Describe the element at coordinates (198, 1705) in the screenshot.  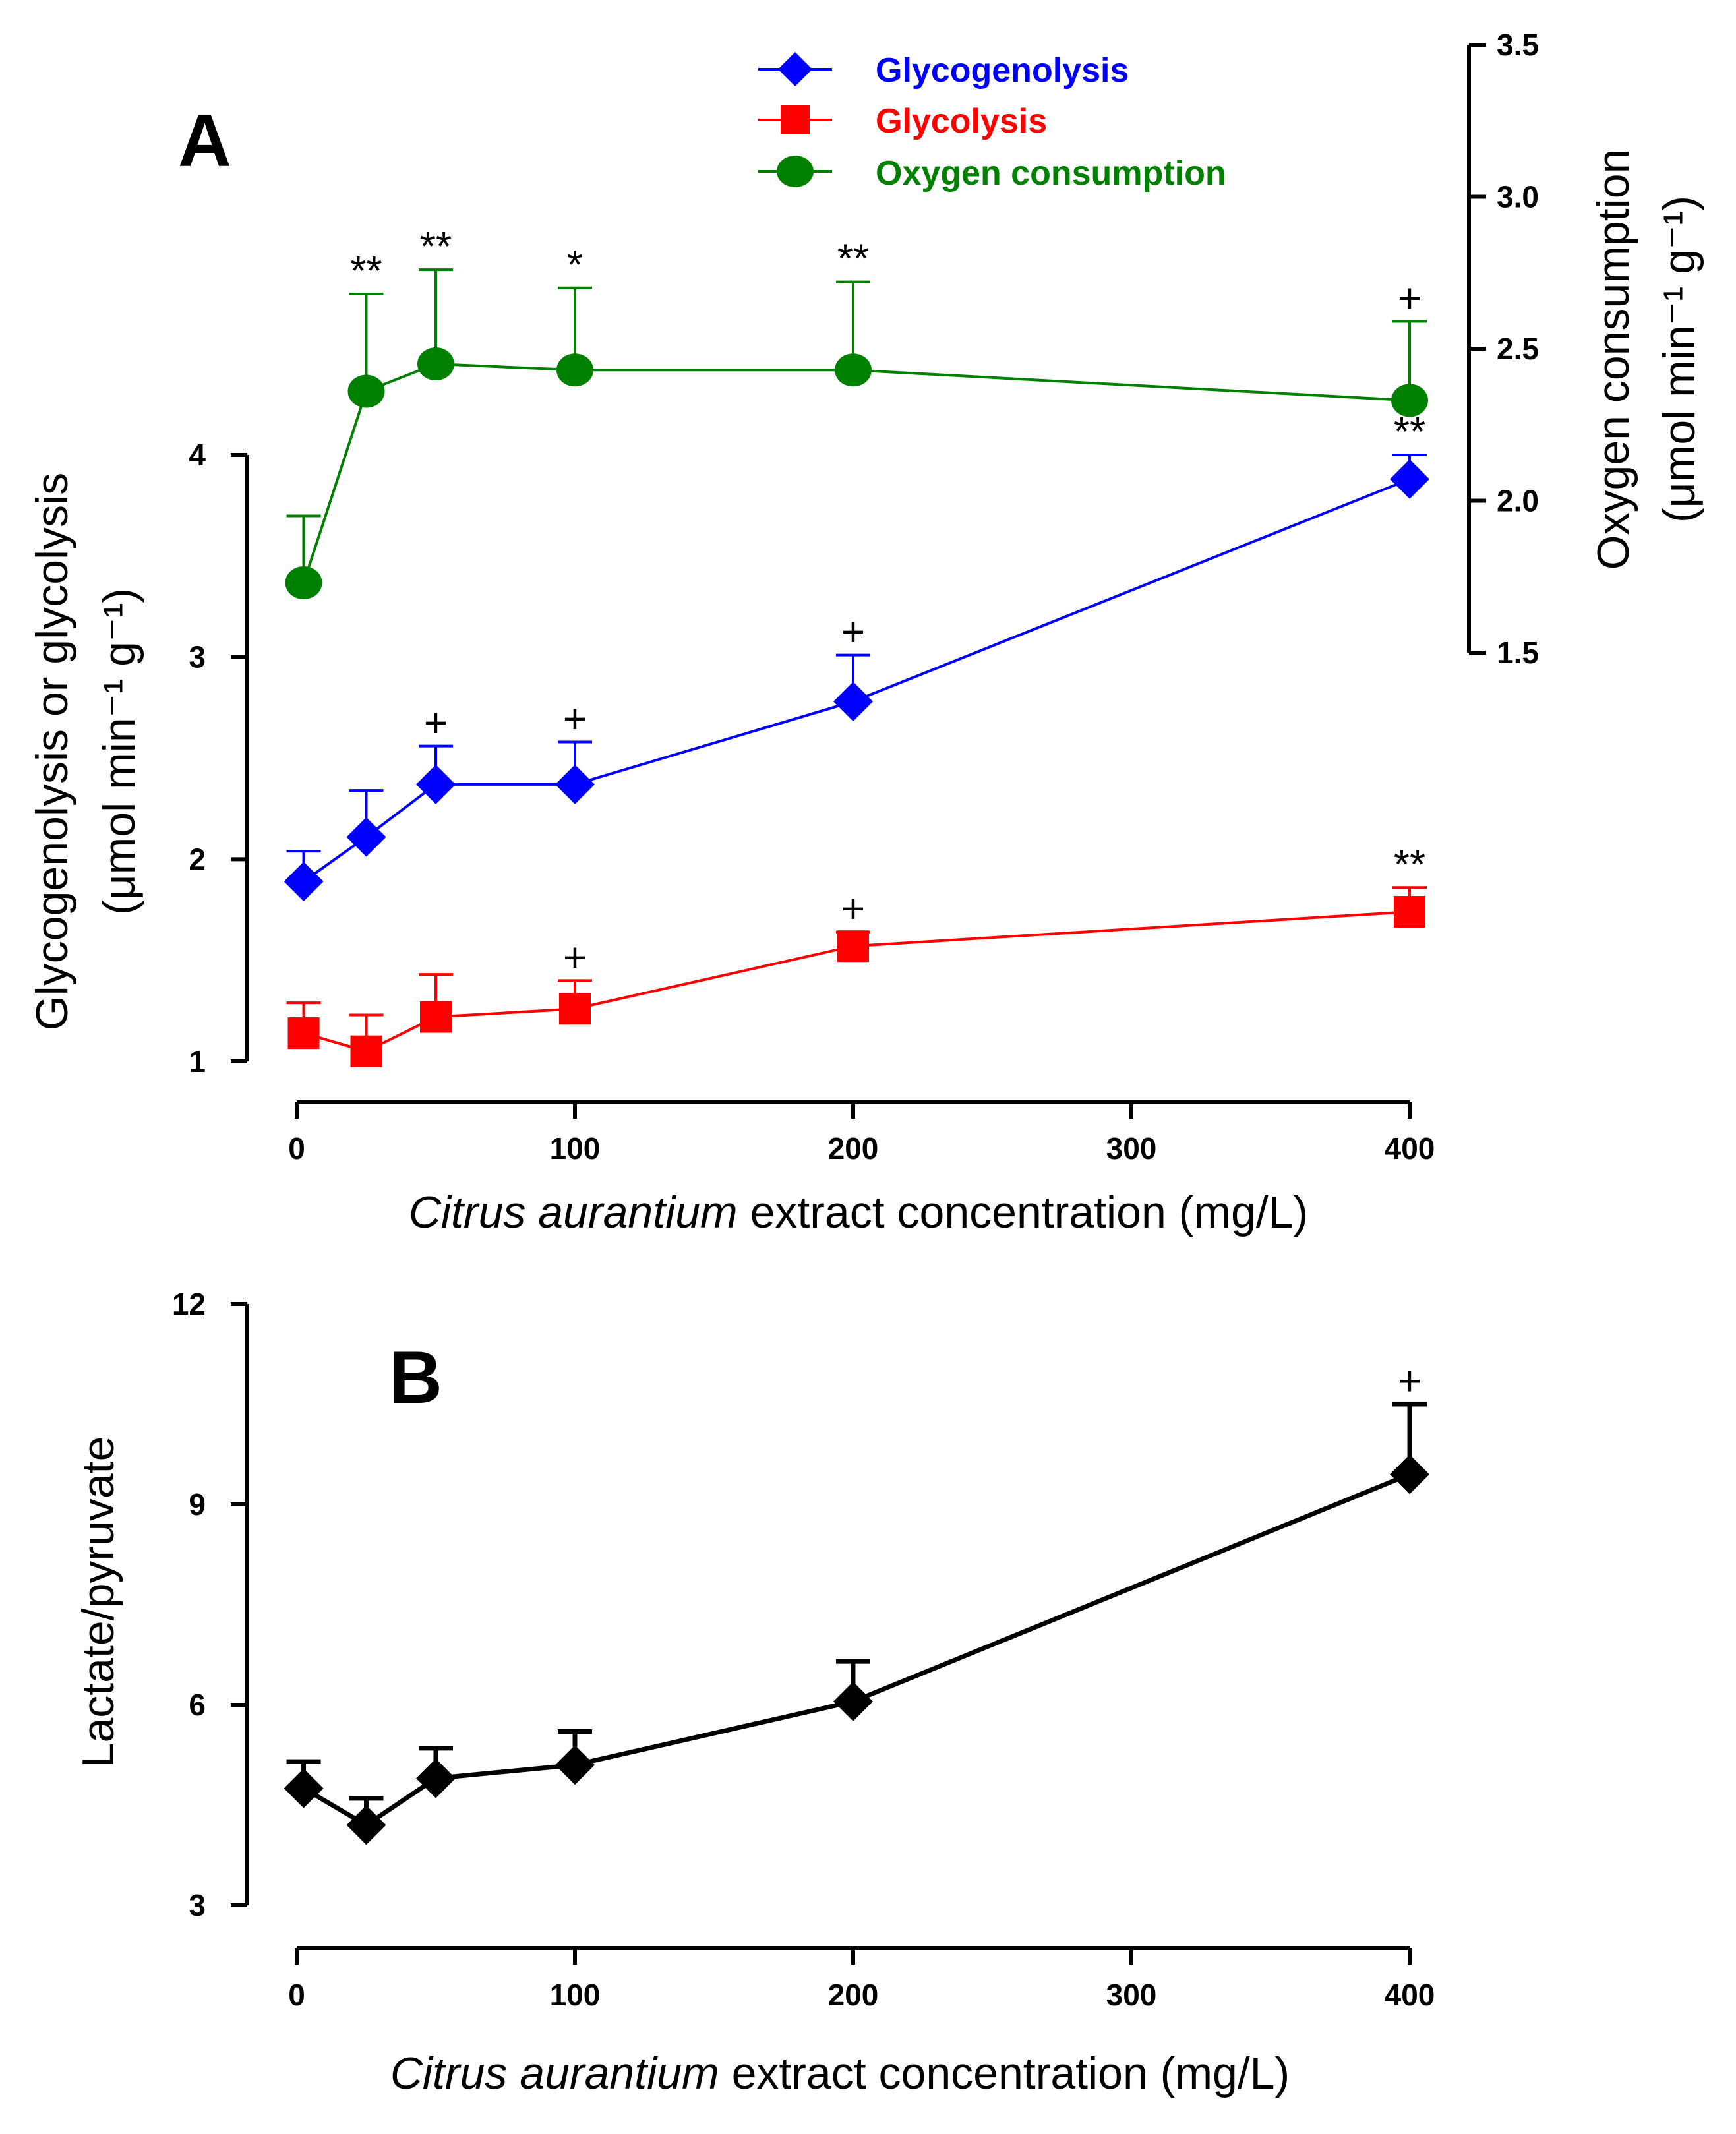
I see `y-tick-label: 6` at that location.